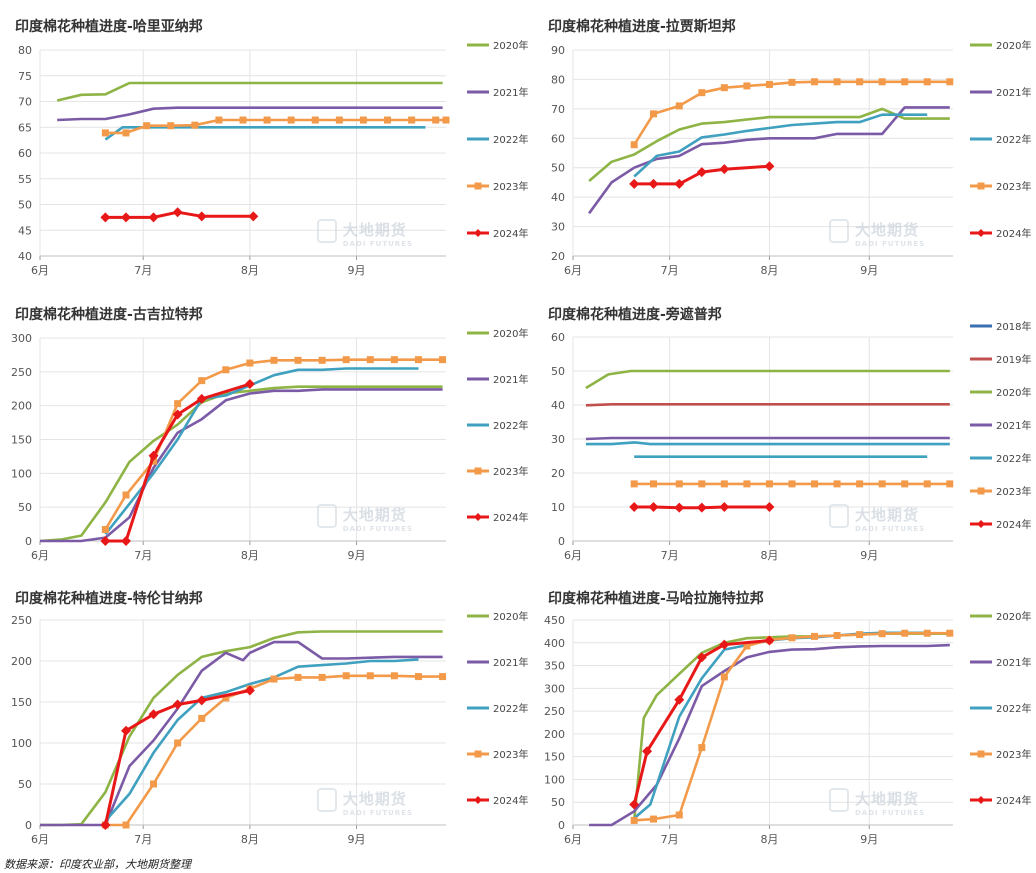 The height and width of the screenshot is (873, 1036). What do you see at coordinates (25, 153) in the screenshot?
I see `y-tick-label: 60` at bounding box center [25, 153].